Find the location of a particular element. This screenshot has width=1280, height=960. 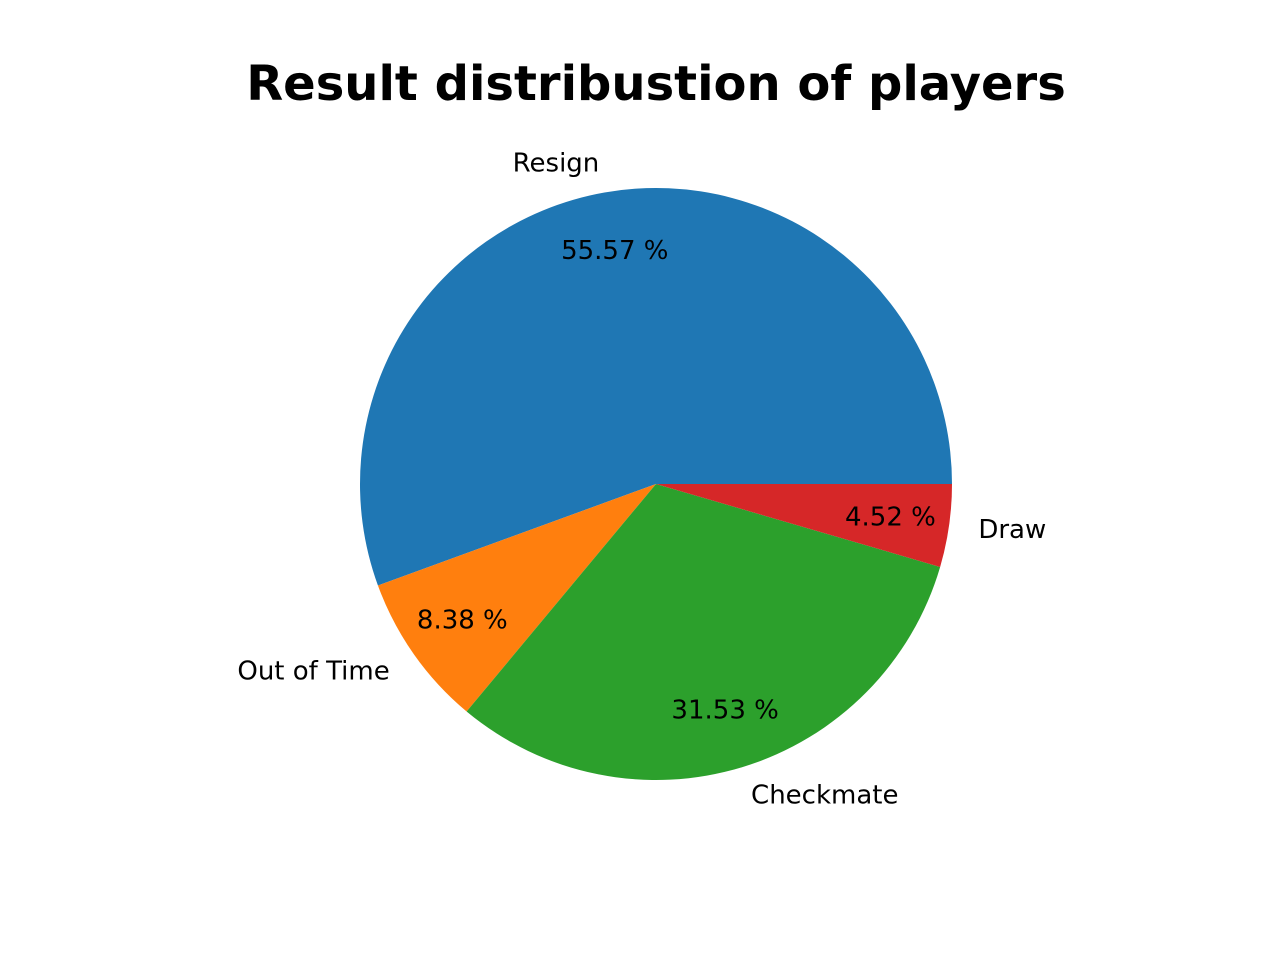

slice-percent-out-of-time: 8.38 % is located at coordinates (462, 620).